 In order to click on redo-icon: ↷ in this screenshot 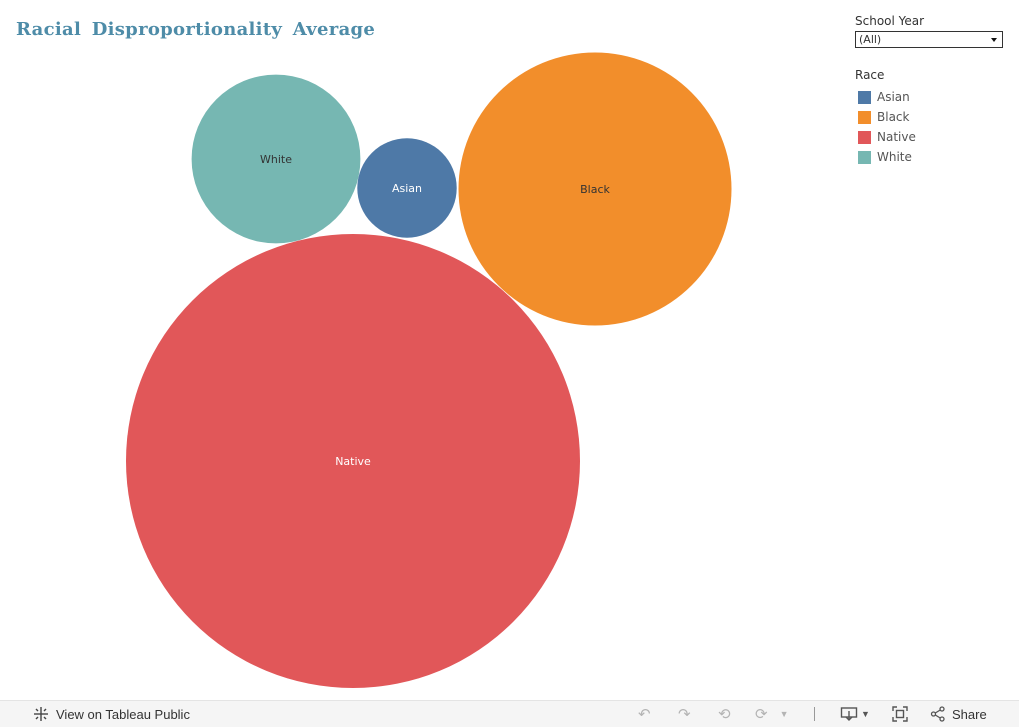, I will do `click(684, 714)`.